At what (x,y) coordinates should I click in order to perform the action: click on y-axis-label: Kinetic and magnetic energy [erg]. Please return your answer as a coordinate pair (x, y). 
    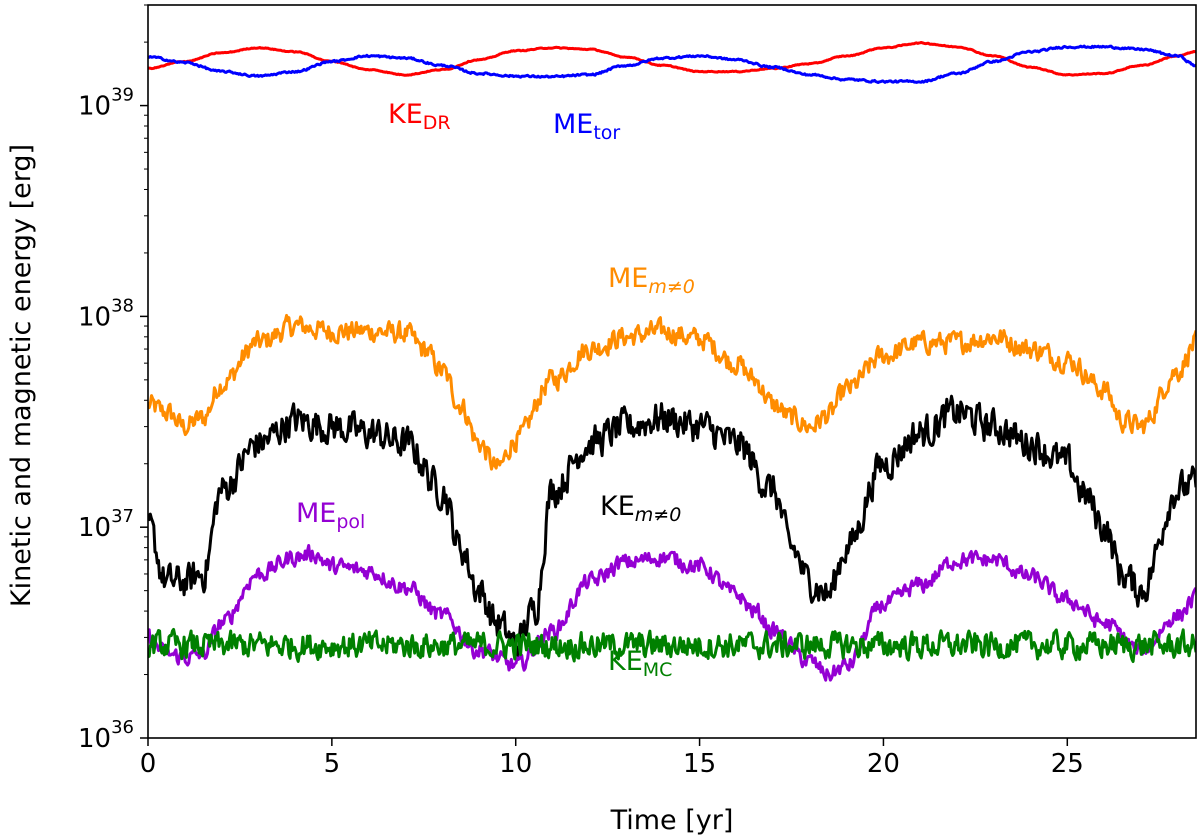
    Looking at the image, I should click on (21, 375).